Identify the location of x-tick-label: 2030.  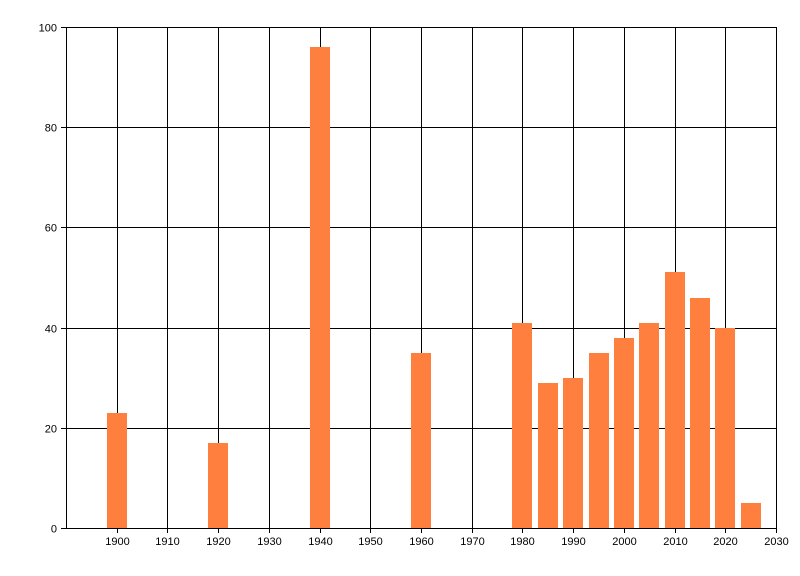
(776, 542).